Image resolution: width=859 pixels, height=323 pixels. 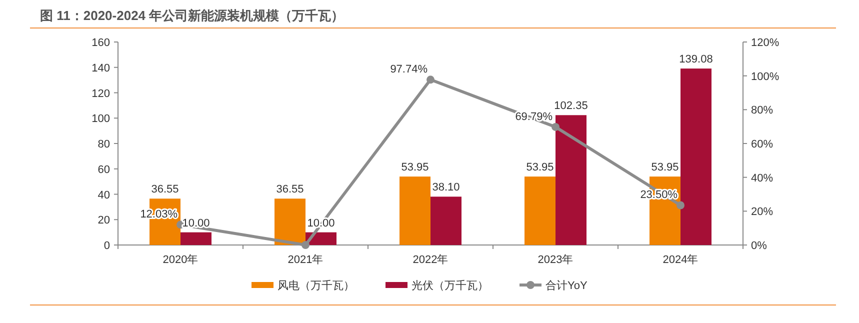 I want to click on y2-tick-label: 120%, so click(x=765, y=43).